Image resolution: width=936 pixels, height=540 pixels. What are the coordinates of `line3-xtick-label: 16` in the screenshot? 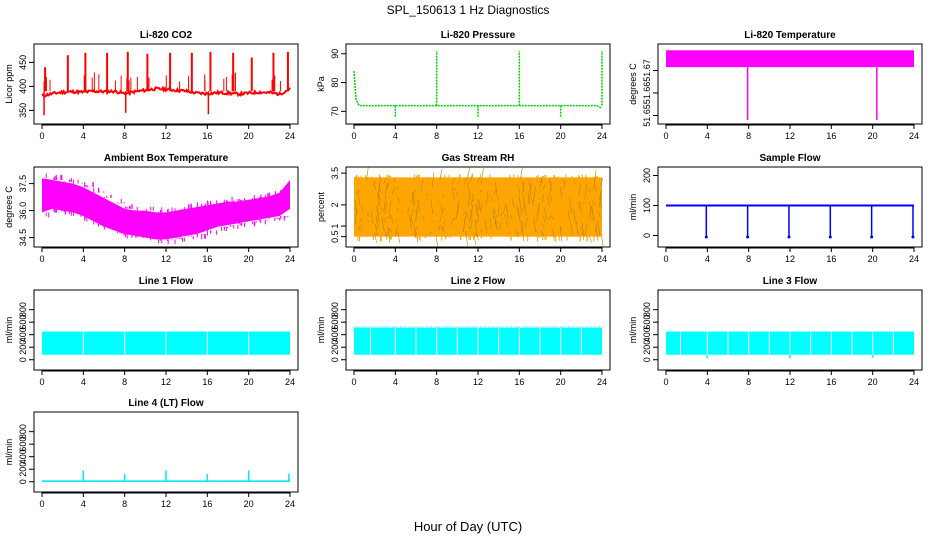 It's located at (831, 382).